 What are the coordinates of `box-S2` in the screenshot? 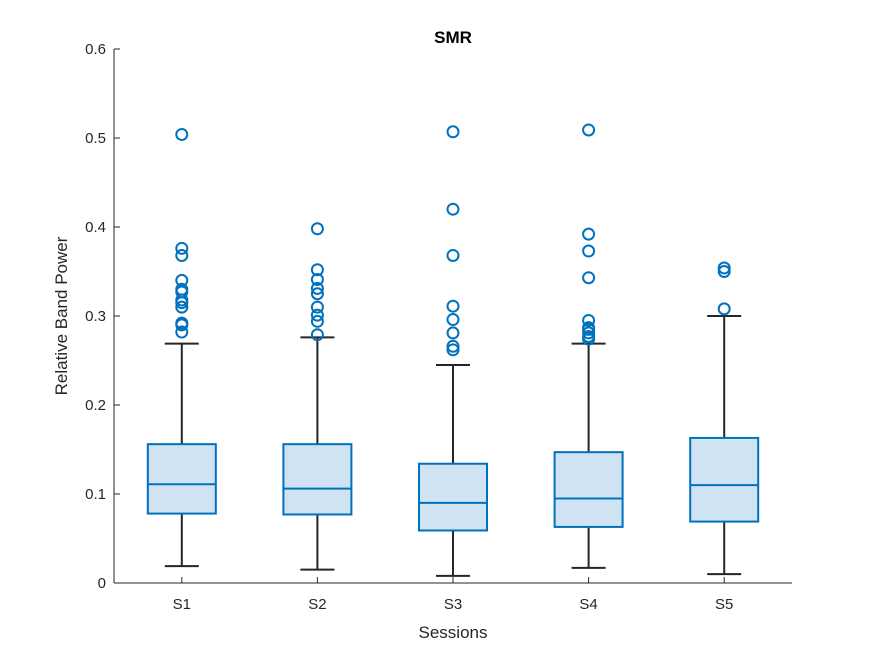 It's located at (317, 396).